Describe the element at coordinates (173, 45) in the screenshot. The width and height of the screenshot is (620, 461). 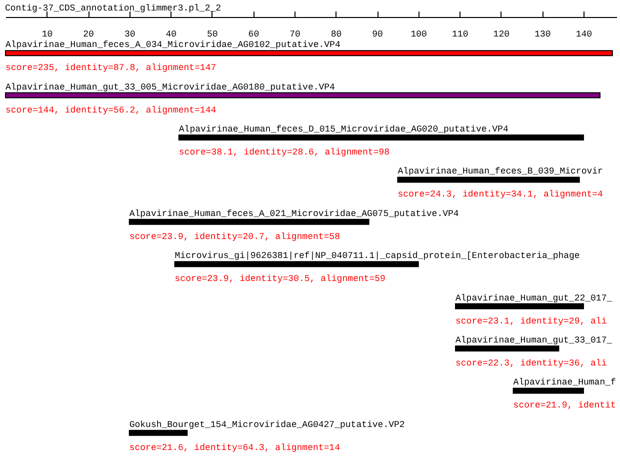
I see `y-tick-label: Alpavirinae_Human_feces_A_034_Microviridae_AG0102_putative.VP4` at that location.